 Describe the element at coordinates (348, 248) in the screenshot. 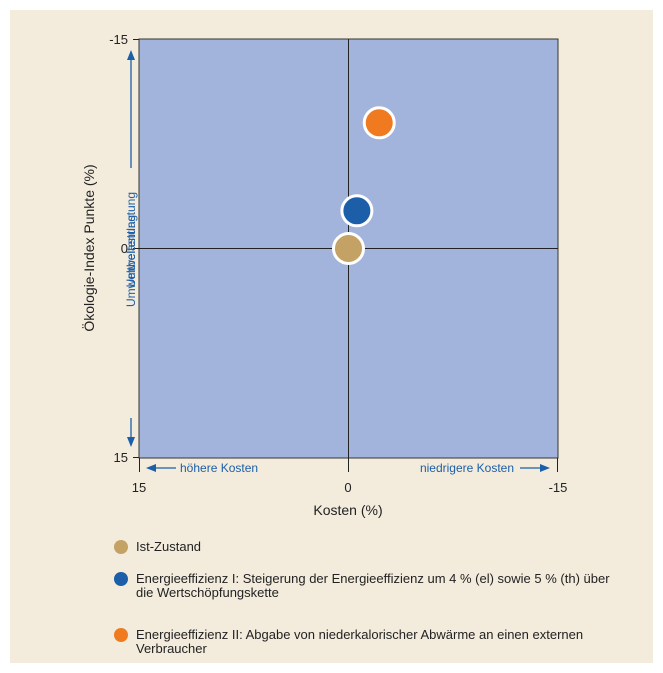

I see `point-ist-zustand` at that location.